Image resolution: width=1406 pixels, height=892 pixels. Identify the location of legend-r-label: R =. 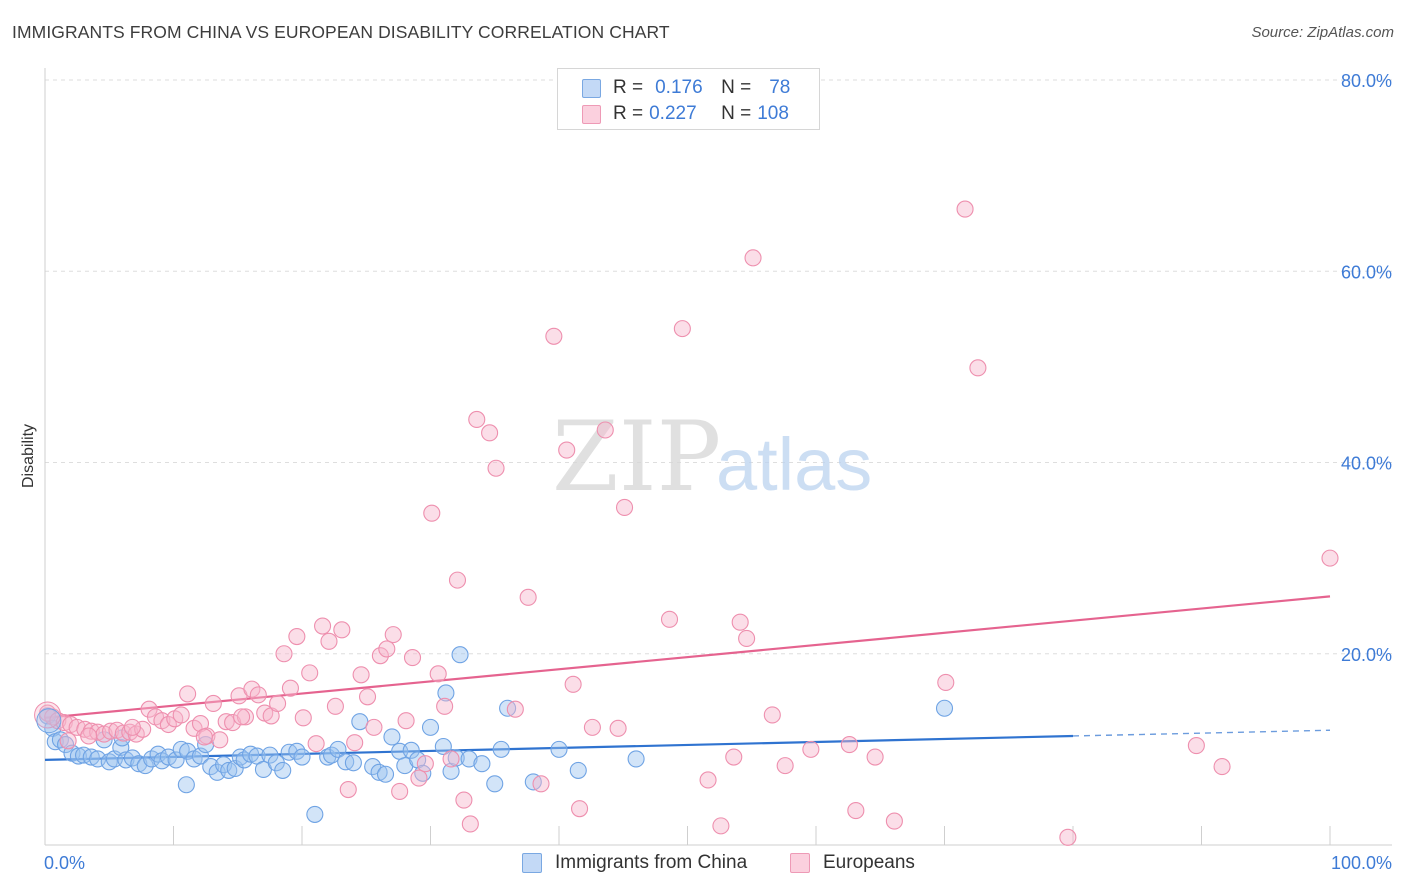
(628, 113).